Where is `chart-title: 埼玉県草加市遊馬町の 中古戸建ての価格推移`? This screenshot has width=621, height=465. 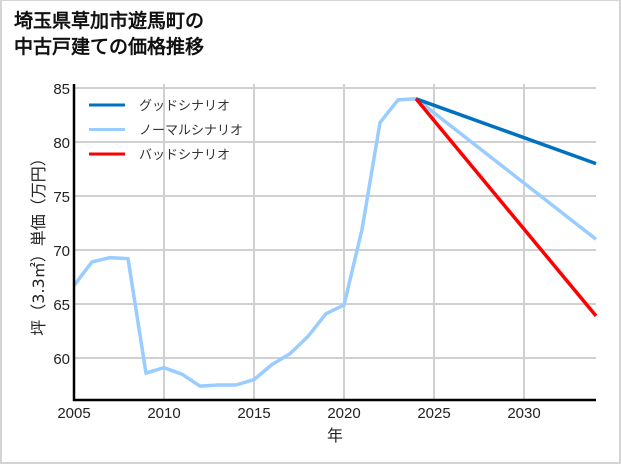 chart-title: 埼玉県草加市遊馬町の 中古戸建ての価格推移 is located at coordinates (109, 34).